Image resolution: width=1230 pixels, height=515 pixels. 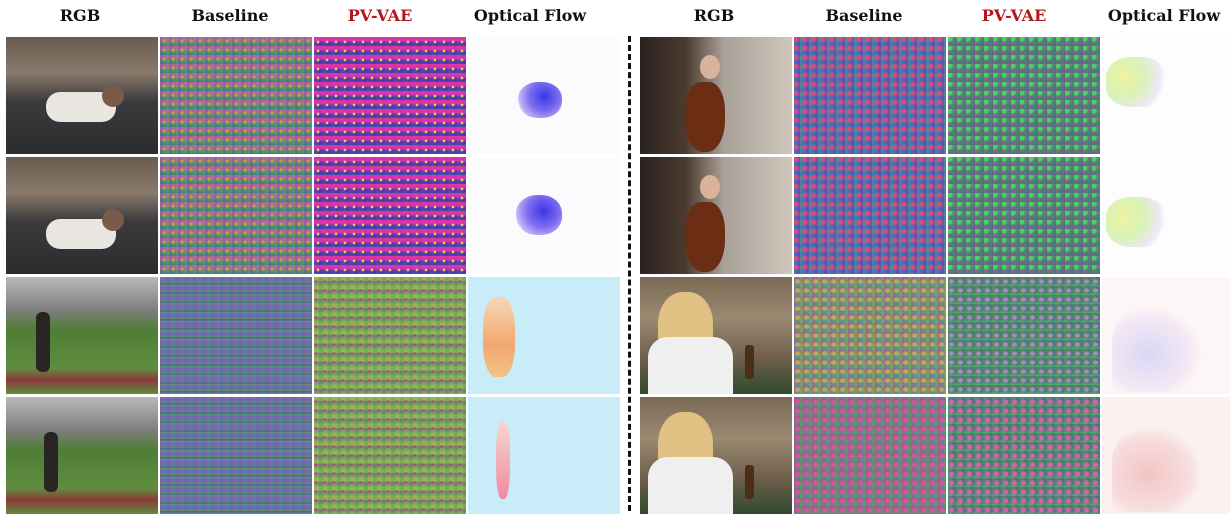 I want to click on panel-divider, so click(x=629, y=273).